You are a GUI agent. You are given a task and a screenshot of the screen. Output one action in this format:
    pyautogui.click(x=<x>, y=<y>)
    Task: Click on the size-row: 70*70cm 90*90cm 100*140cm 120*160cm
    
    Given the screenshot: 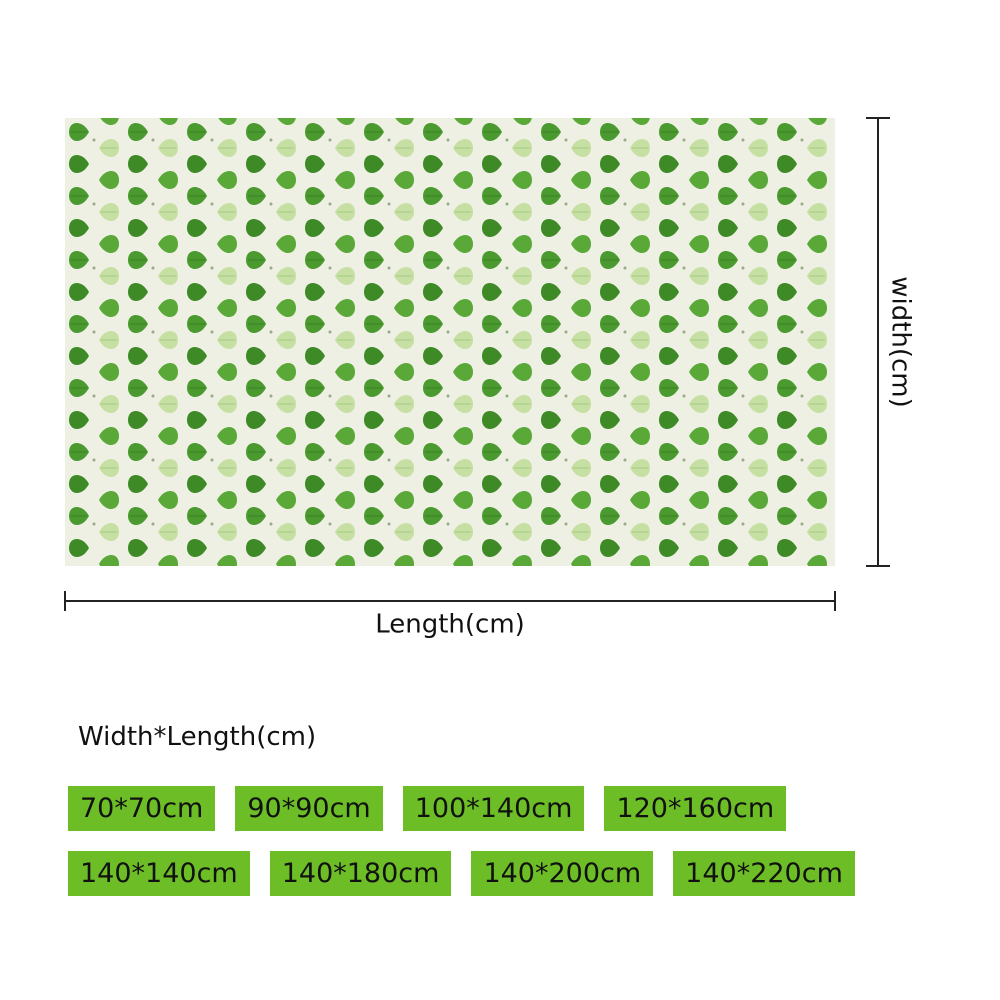 What is the action you would take?
    pyautogui.click(x=427, y=808)
    